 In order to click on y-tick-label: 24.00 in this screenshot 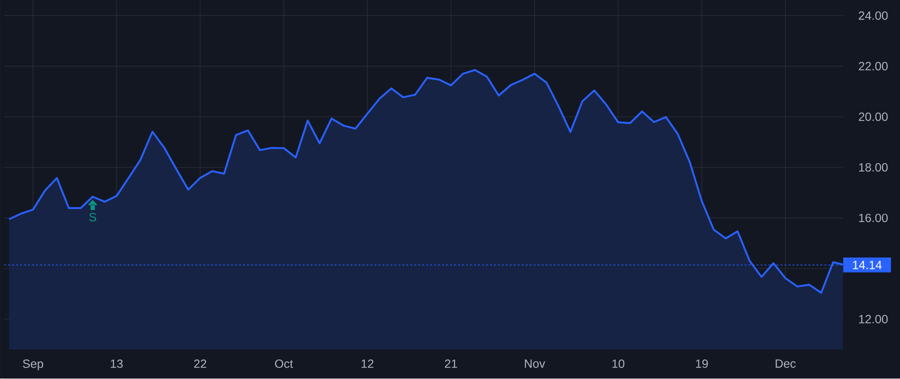, I will do `click(873, 16)`.